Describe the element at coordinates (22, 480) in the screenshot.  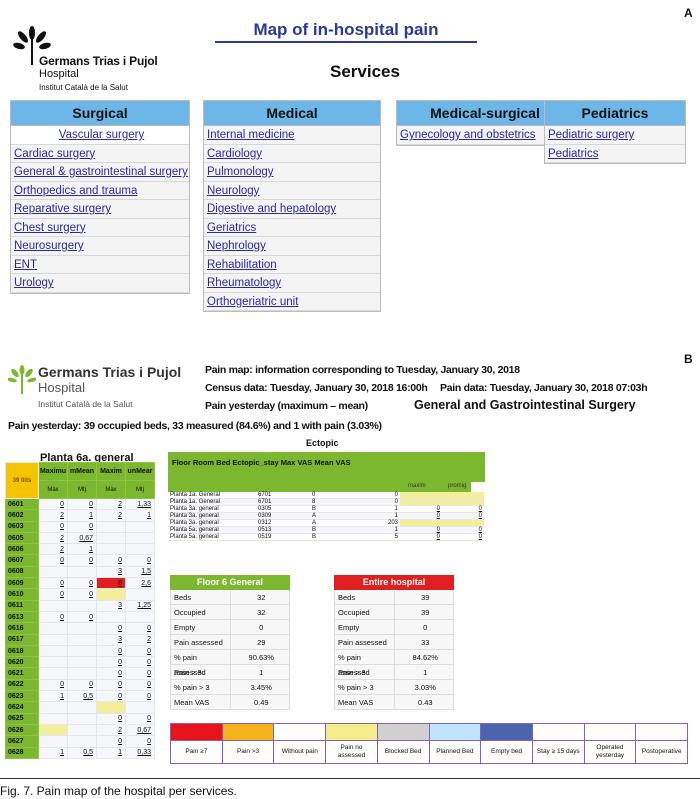
I see `beds-count-cell: 39 llits` at that location.